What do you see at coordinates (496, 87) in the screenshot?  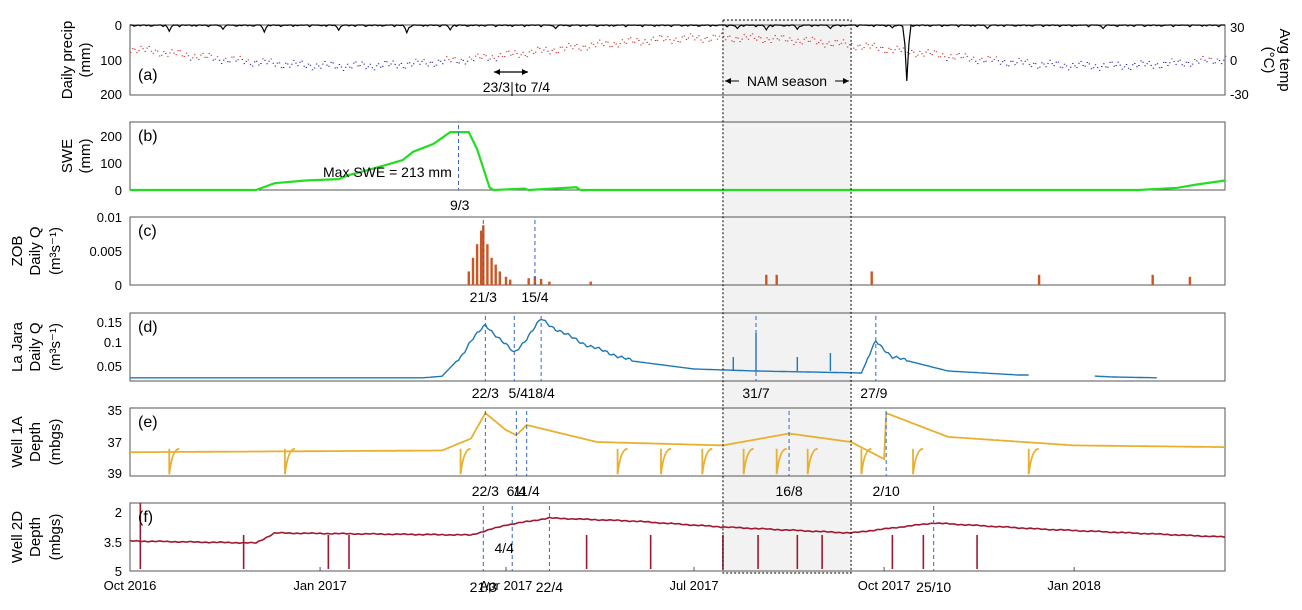 I see `annotation-23-3: 23/3` at bounding box center [496, 87].